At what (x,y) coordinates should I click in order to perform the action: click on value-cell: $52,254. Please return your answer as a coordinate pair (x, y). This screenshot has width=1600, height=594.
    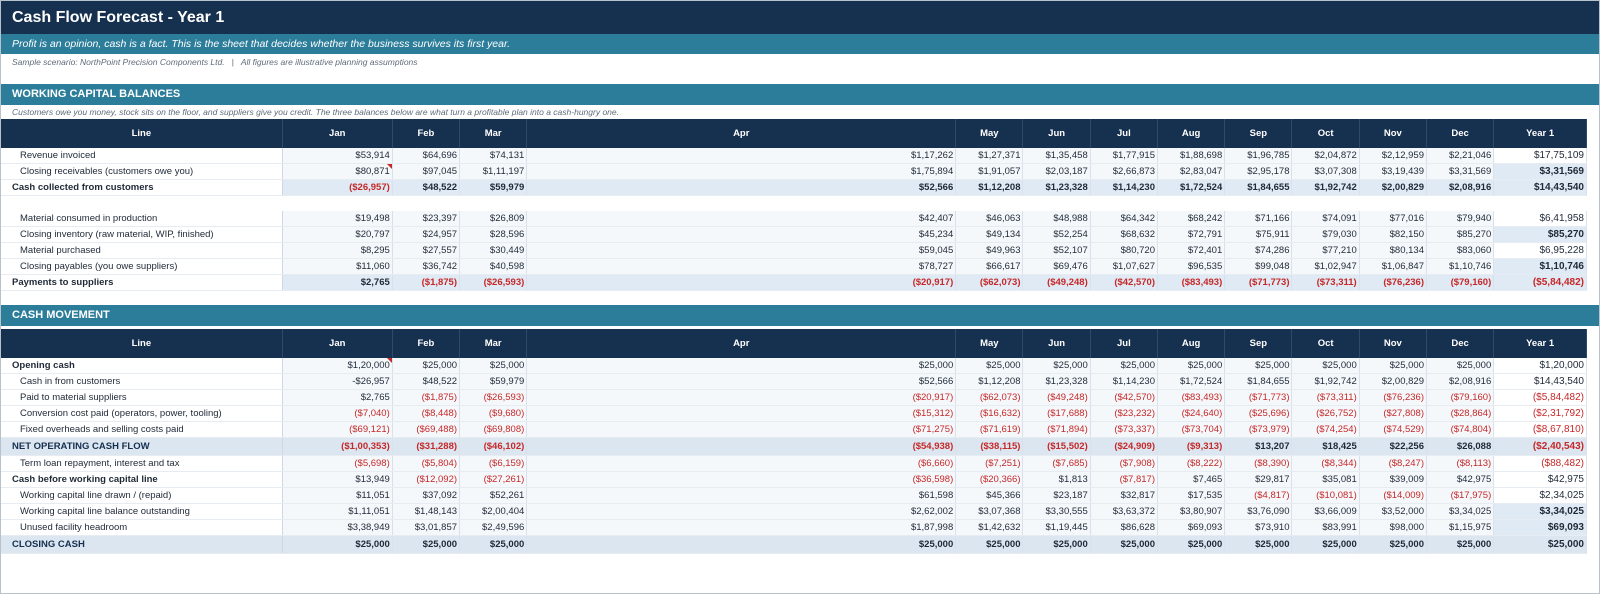
    Looking at the image, I should click on (1056, 234).